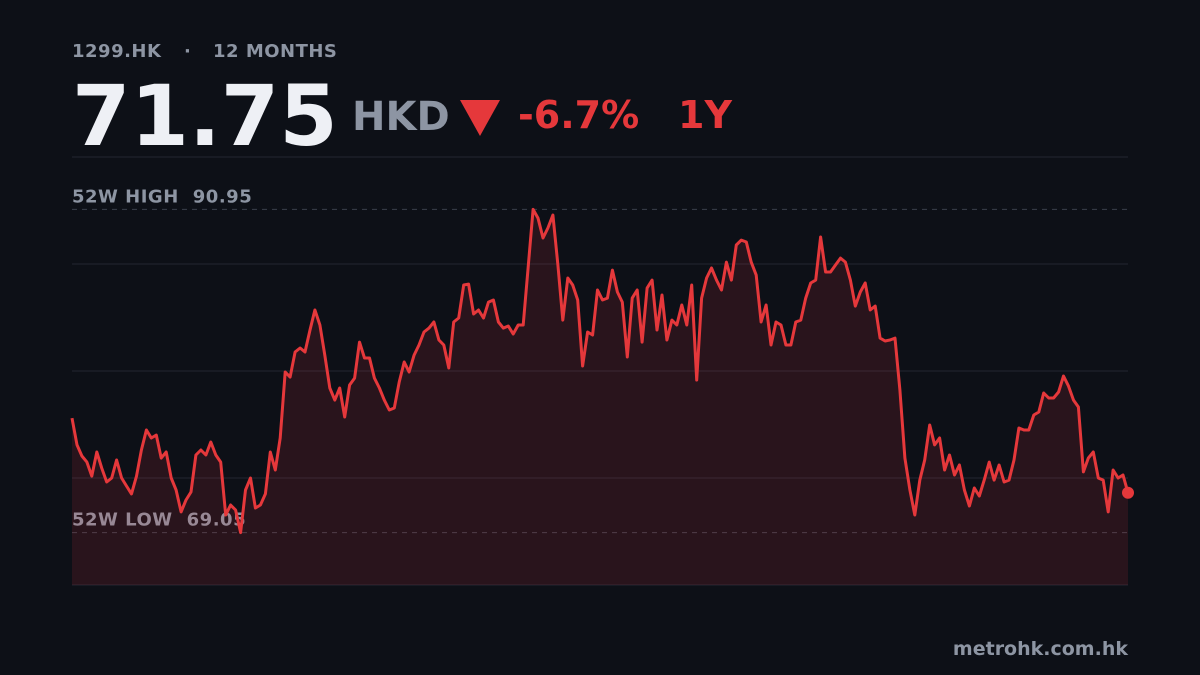  What do you see at coordinates (275, 51) in the screenshot?
I see `period: 12 MONTHS` at bounding box center [275, 51].